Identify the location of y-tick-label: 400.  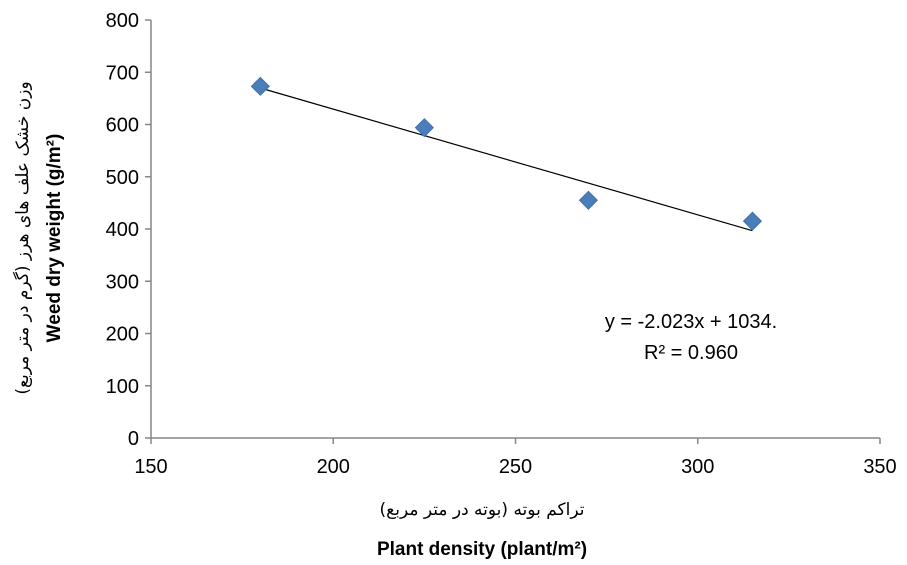
(122, 230).